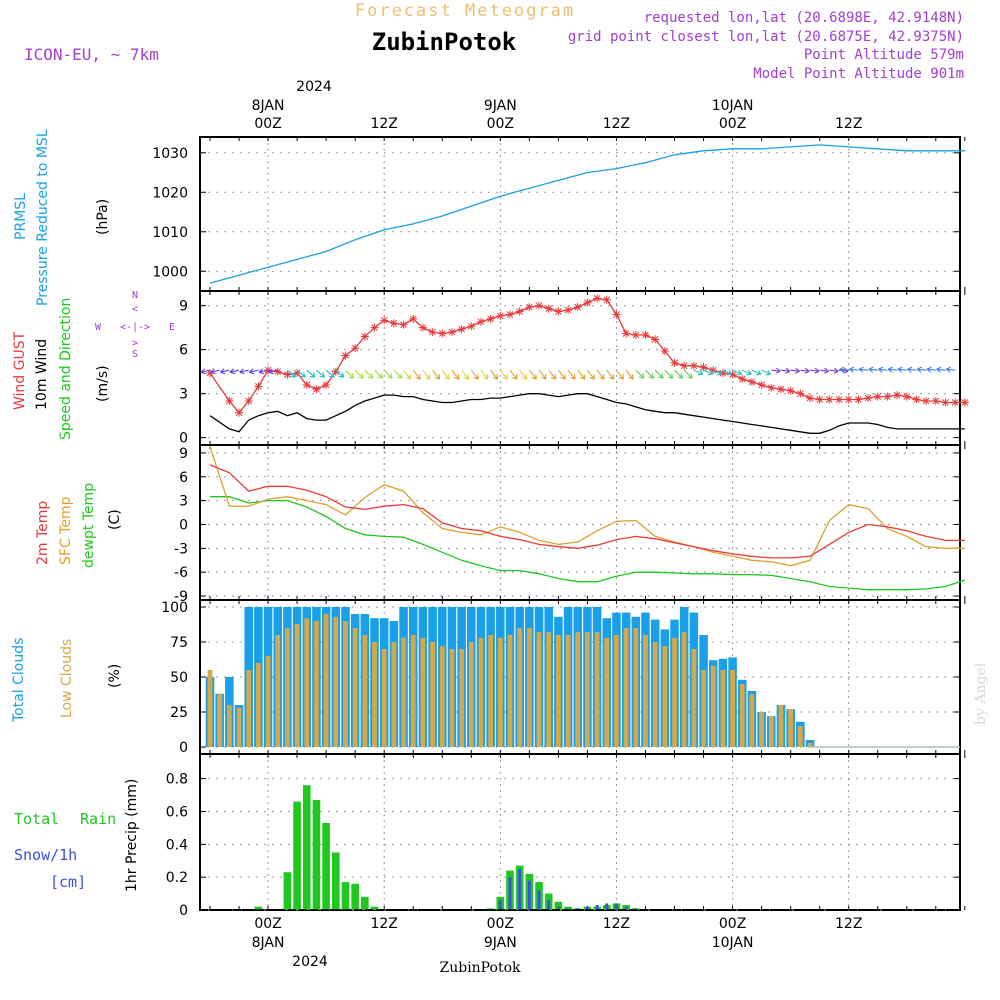  What do you see at coordinates (179, 678) in the screenshot?
I see `clouds-ytick-label: 50` at bounding box center [179, 678].